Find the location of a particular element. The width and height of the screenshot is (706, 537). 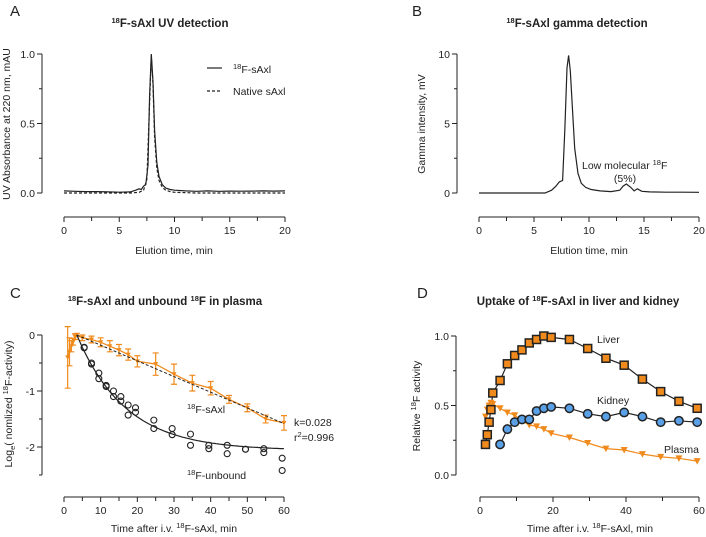

panel-letter-c: C is located at coordinates (15, 293).